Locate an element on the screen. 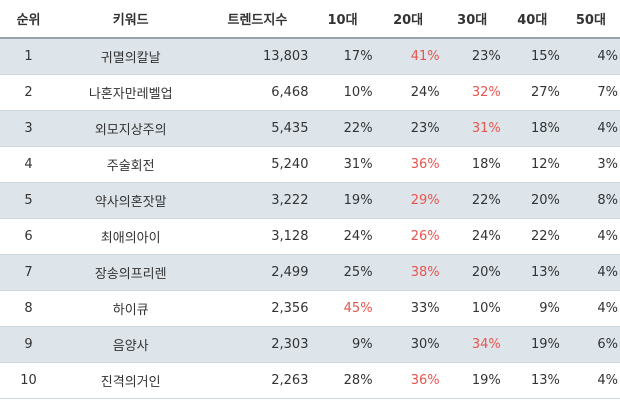 The height and width of the screenshot is (400, 620). rank-cell: 2 is located at coordinates (29, 92).